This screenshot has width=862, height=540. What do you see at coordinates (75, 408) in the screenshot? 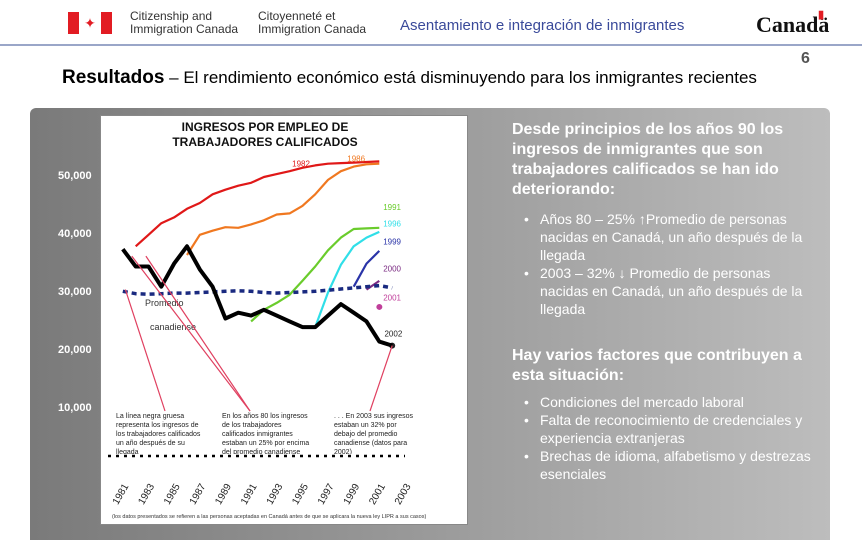
I see `y-tick-label: 10,000` at bounding box center [75, 408].